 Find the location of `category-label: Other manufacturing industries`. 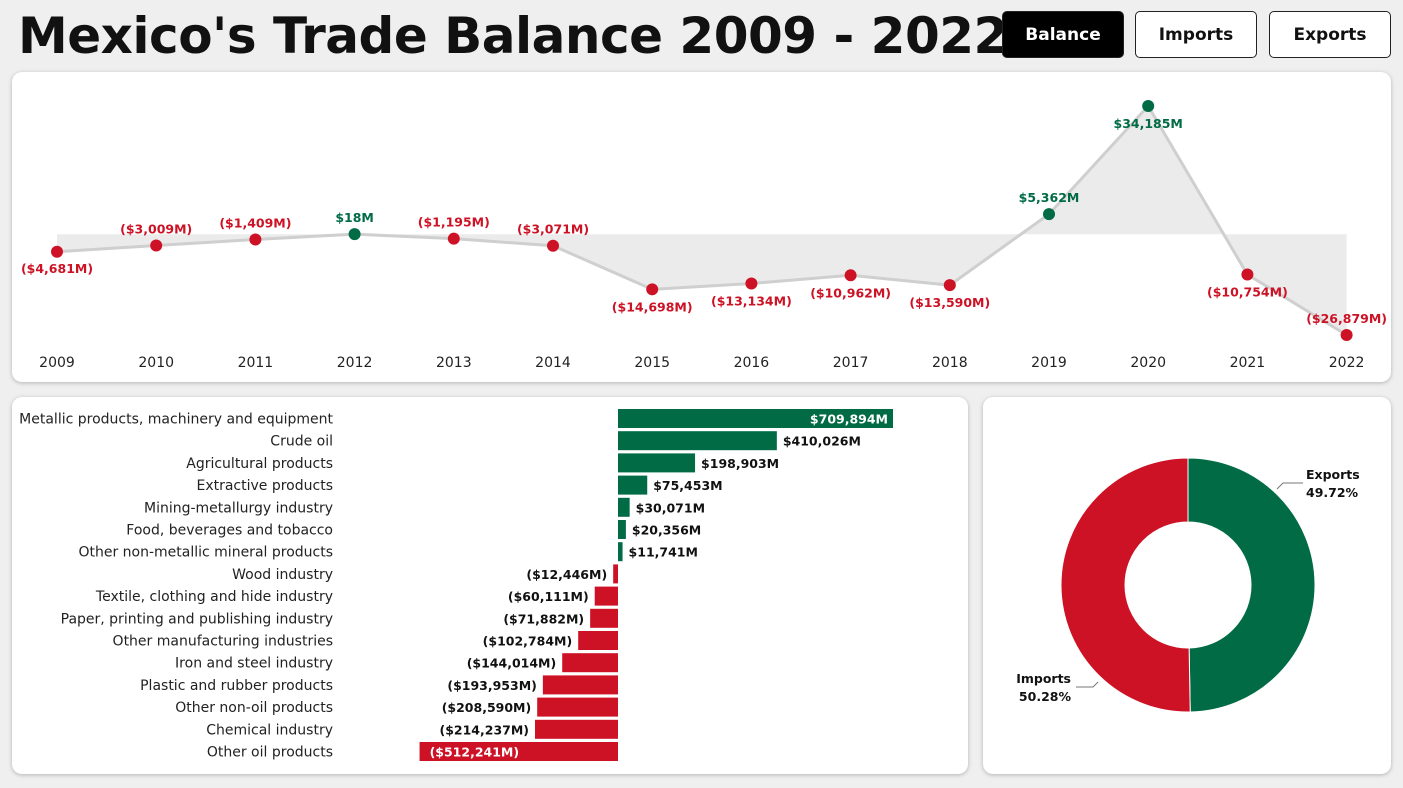

category-label: Other manufacturing industries is located at coordinates (223, 642).